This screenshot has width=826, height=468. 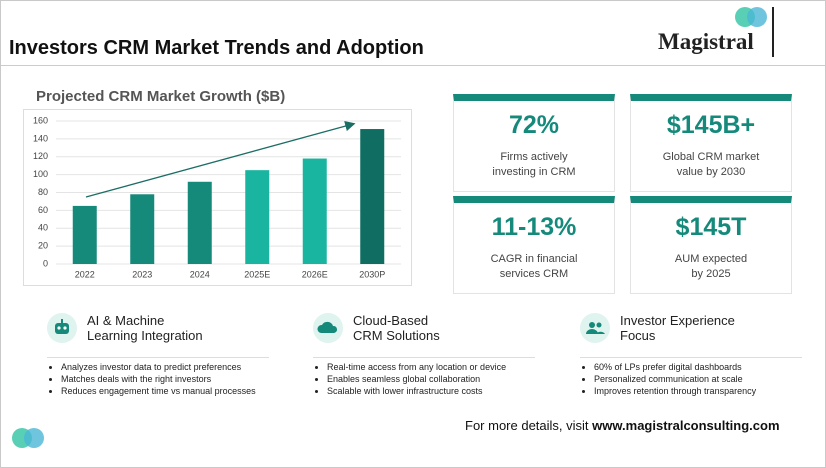 What do you see at coordinates (534, 274) in the screenshot?
I see `line: services CRM` at bounding box center [534, 274].